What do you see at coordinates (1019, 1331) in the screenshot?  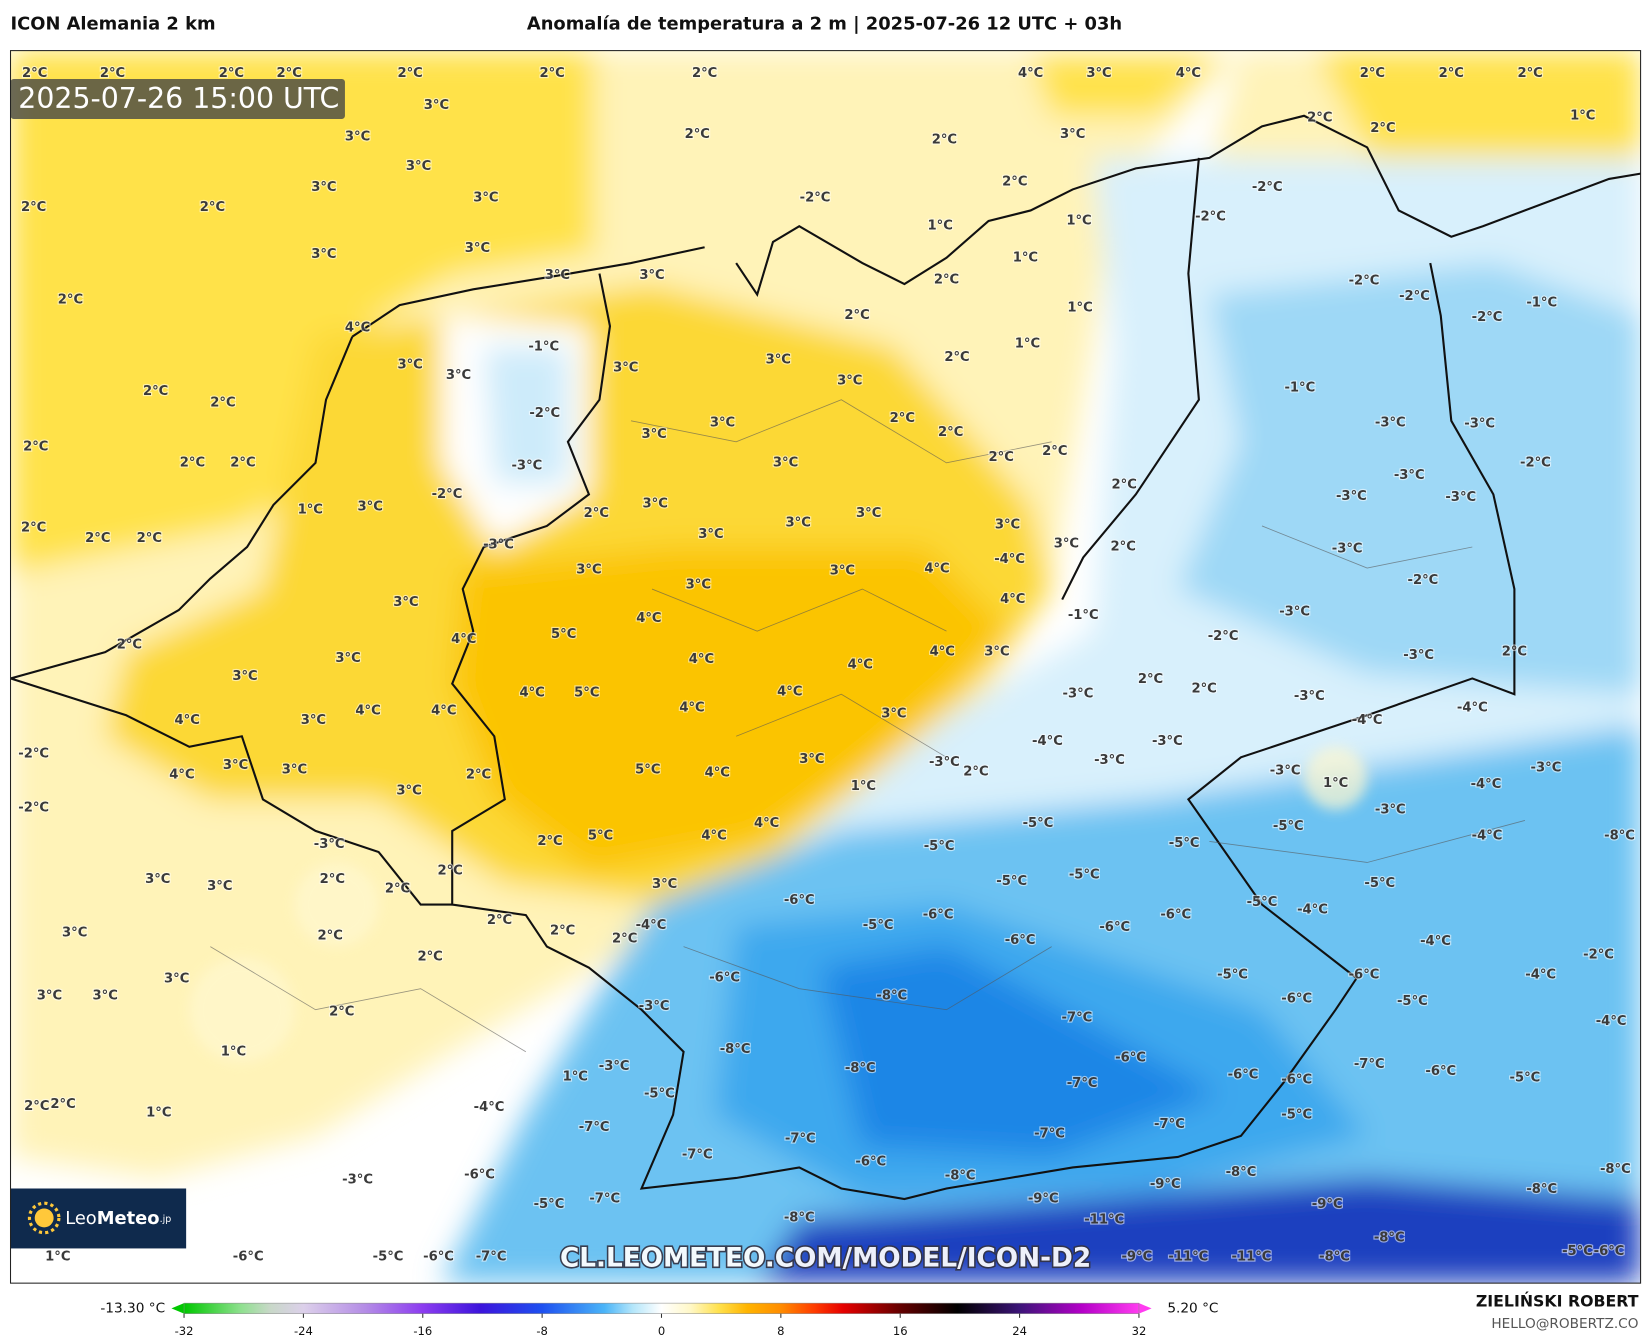 I see `colorbar-tick-label: 24` at bounding box center [1019, 1331].